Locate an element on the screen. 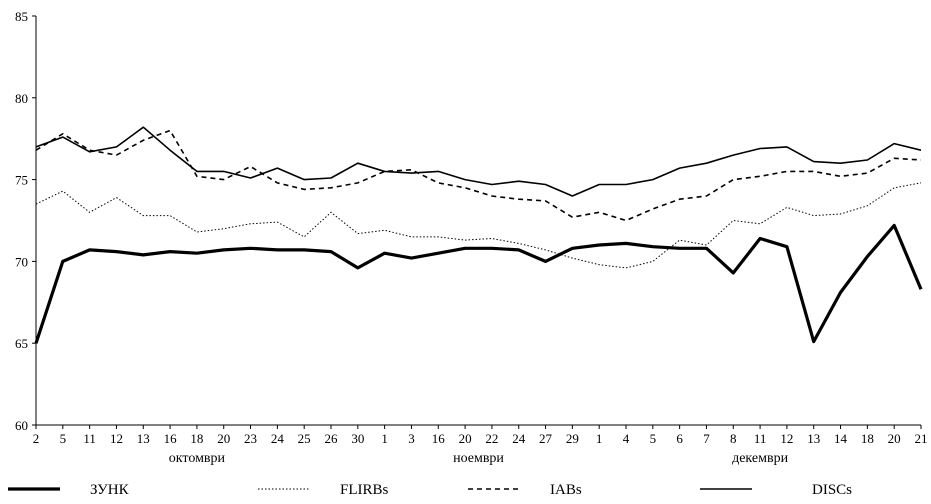  month-label: октомври is located at coordinates (197, 458).